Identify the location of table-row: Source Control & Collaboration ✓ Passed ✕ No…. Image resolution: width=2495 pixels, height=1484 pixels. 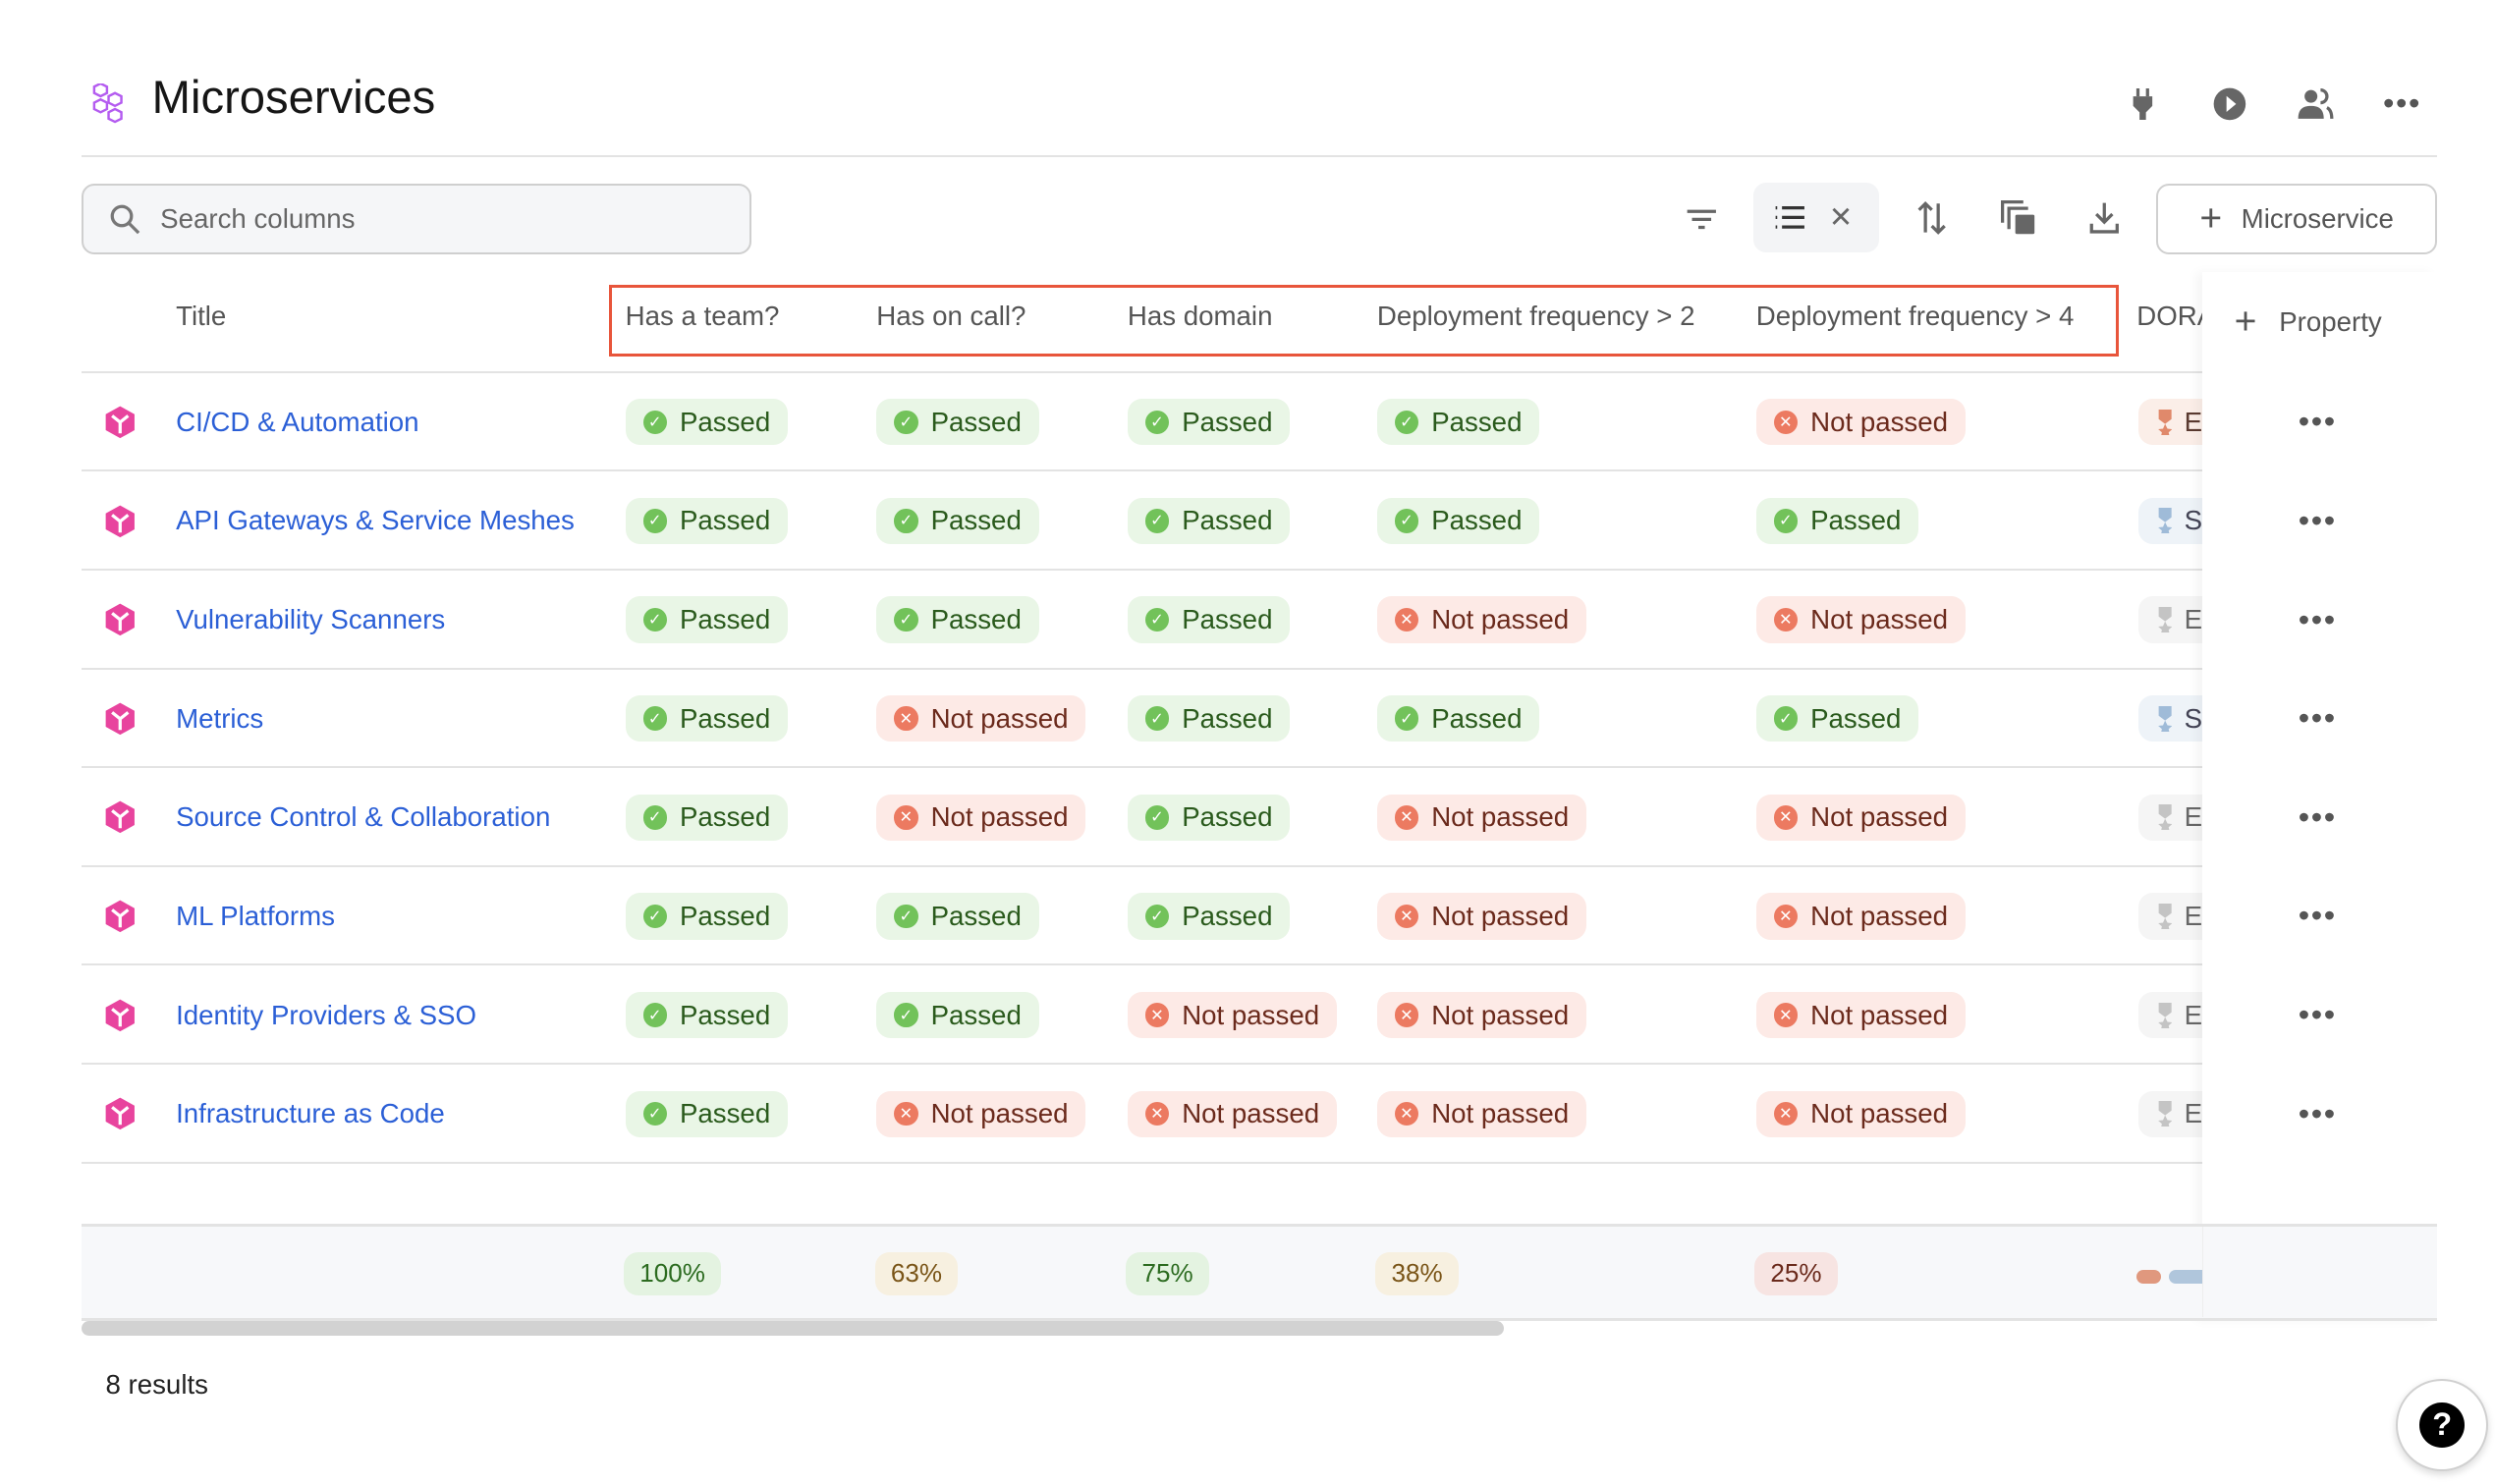
(1260, 817).